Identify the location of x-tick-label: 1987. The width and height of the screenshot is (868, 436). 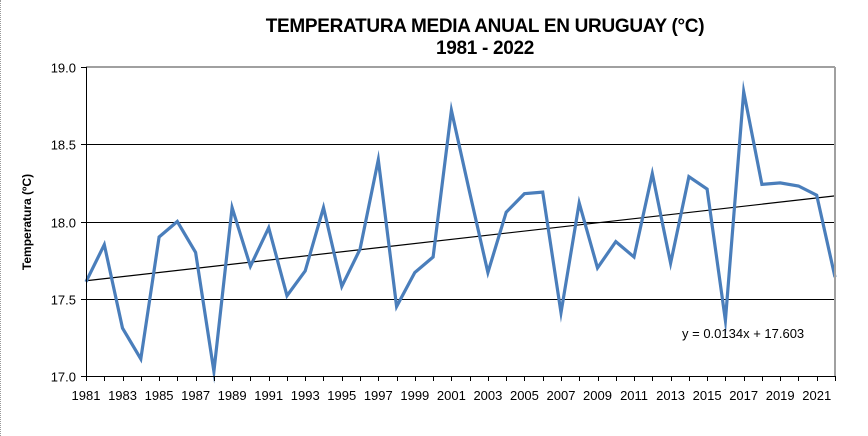
(195, 395).